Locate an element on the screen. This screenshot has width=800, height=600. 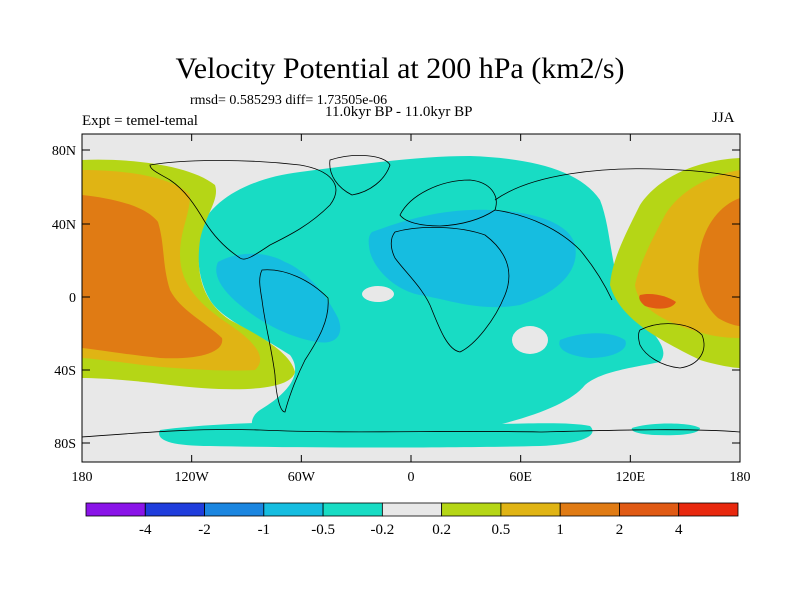
neutral-hole-indian is located at coordinates (530, 340).